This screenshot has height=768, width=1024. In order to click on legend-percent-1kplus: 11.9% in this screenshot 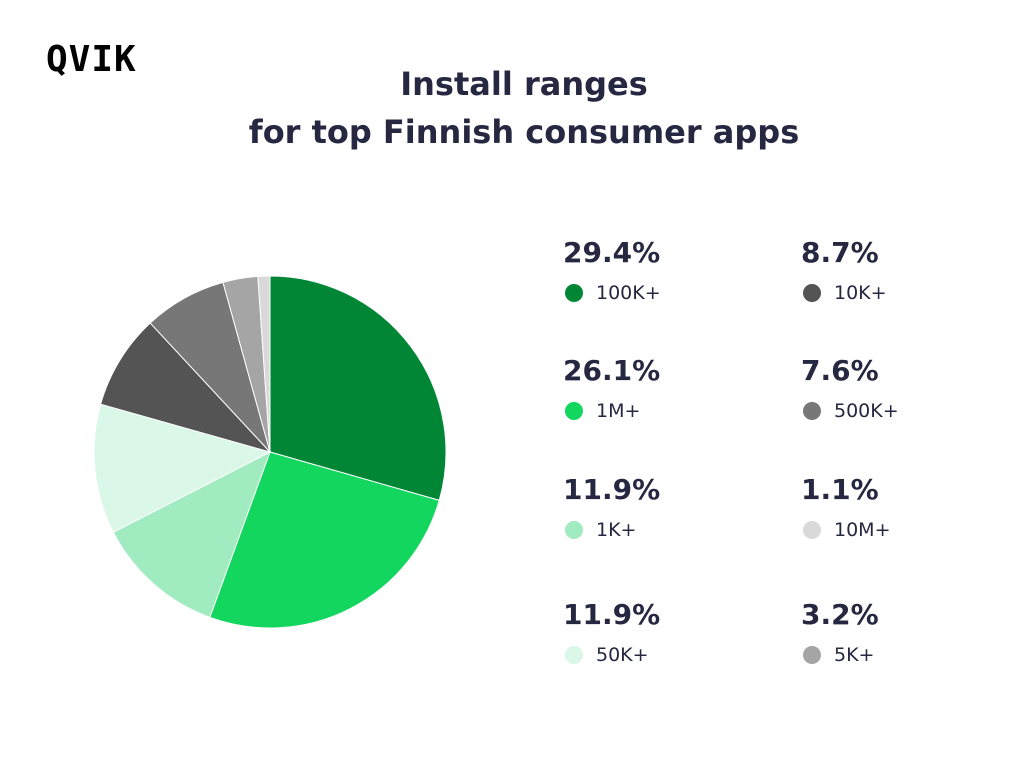, I will do `click(612, 489)`.